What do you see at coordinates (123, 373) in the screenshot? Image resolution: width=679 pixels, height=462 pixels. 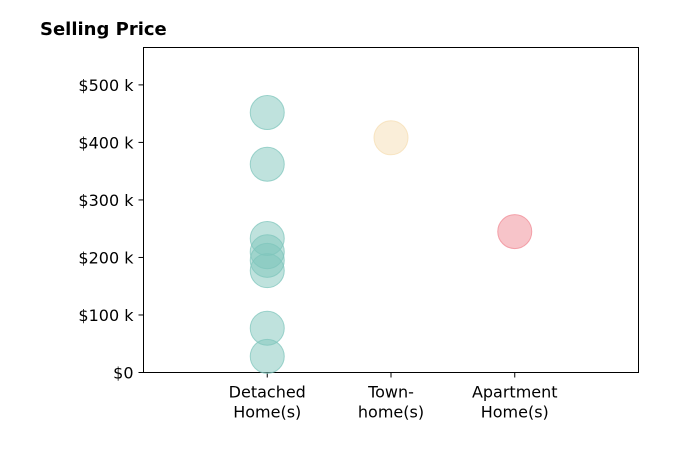 I see `y-tick-label: $0` at bounding box center [123, 373].